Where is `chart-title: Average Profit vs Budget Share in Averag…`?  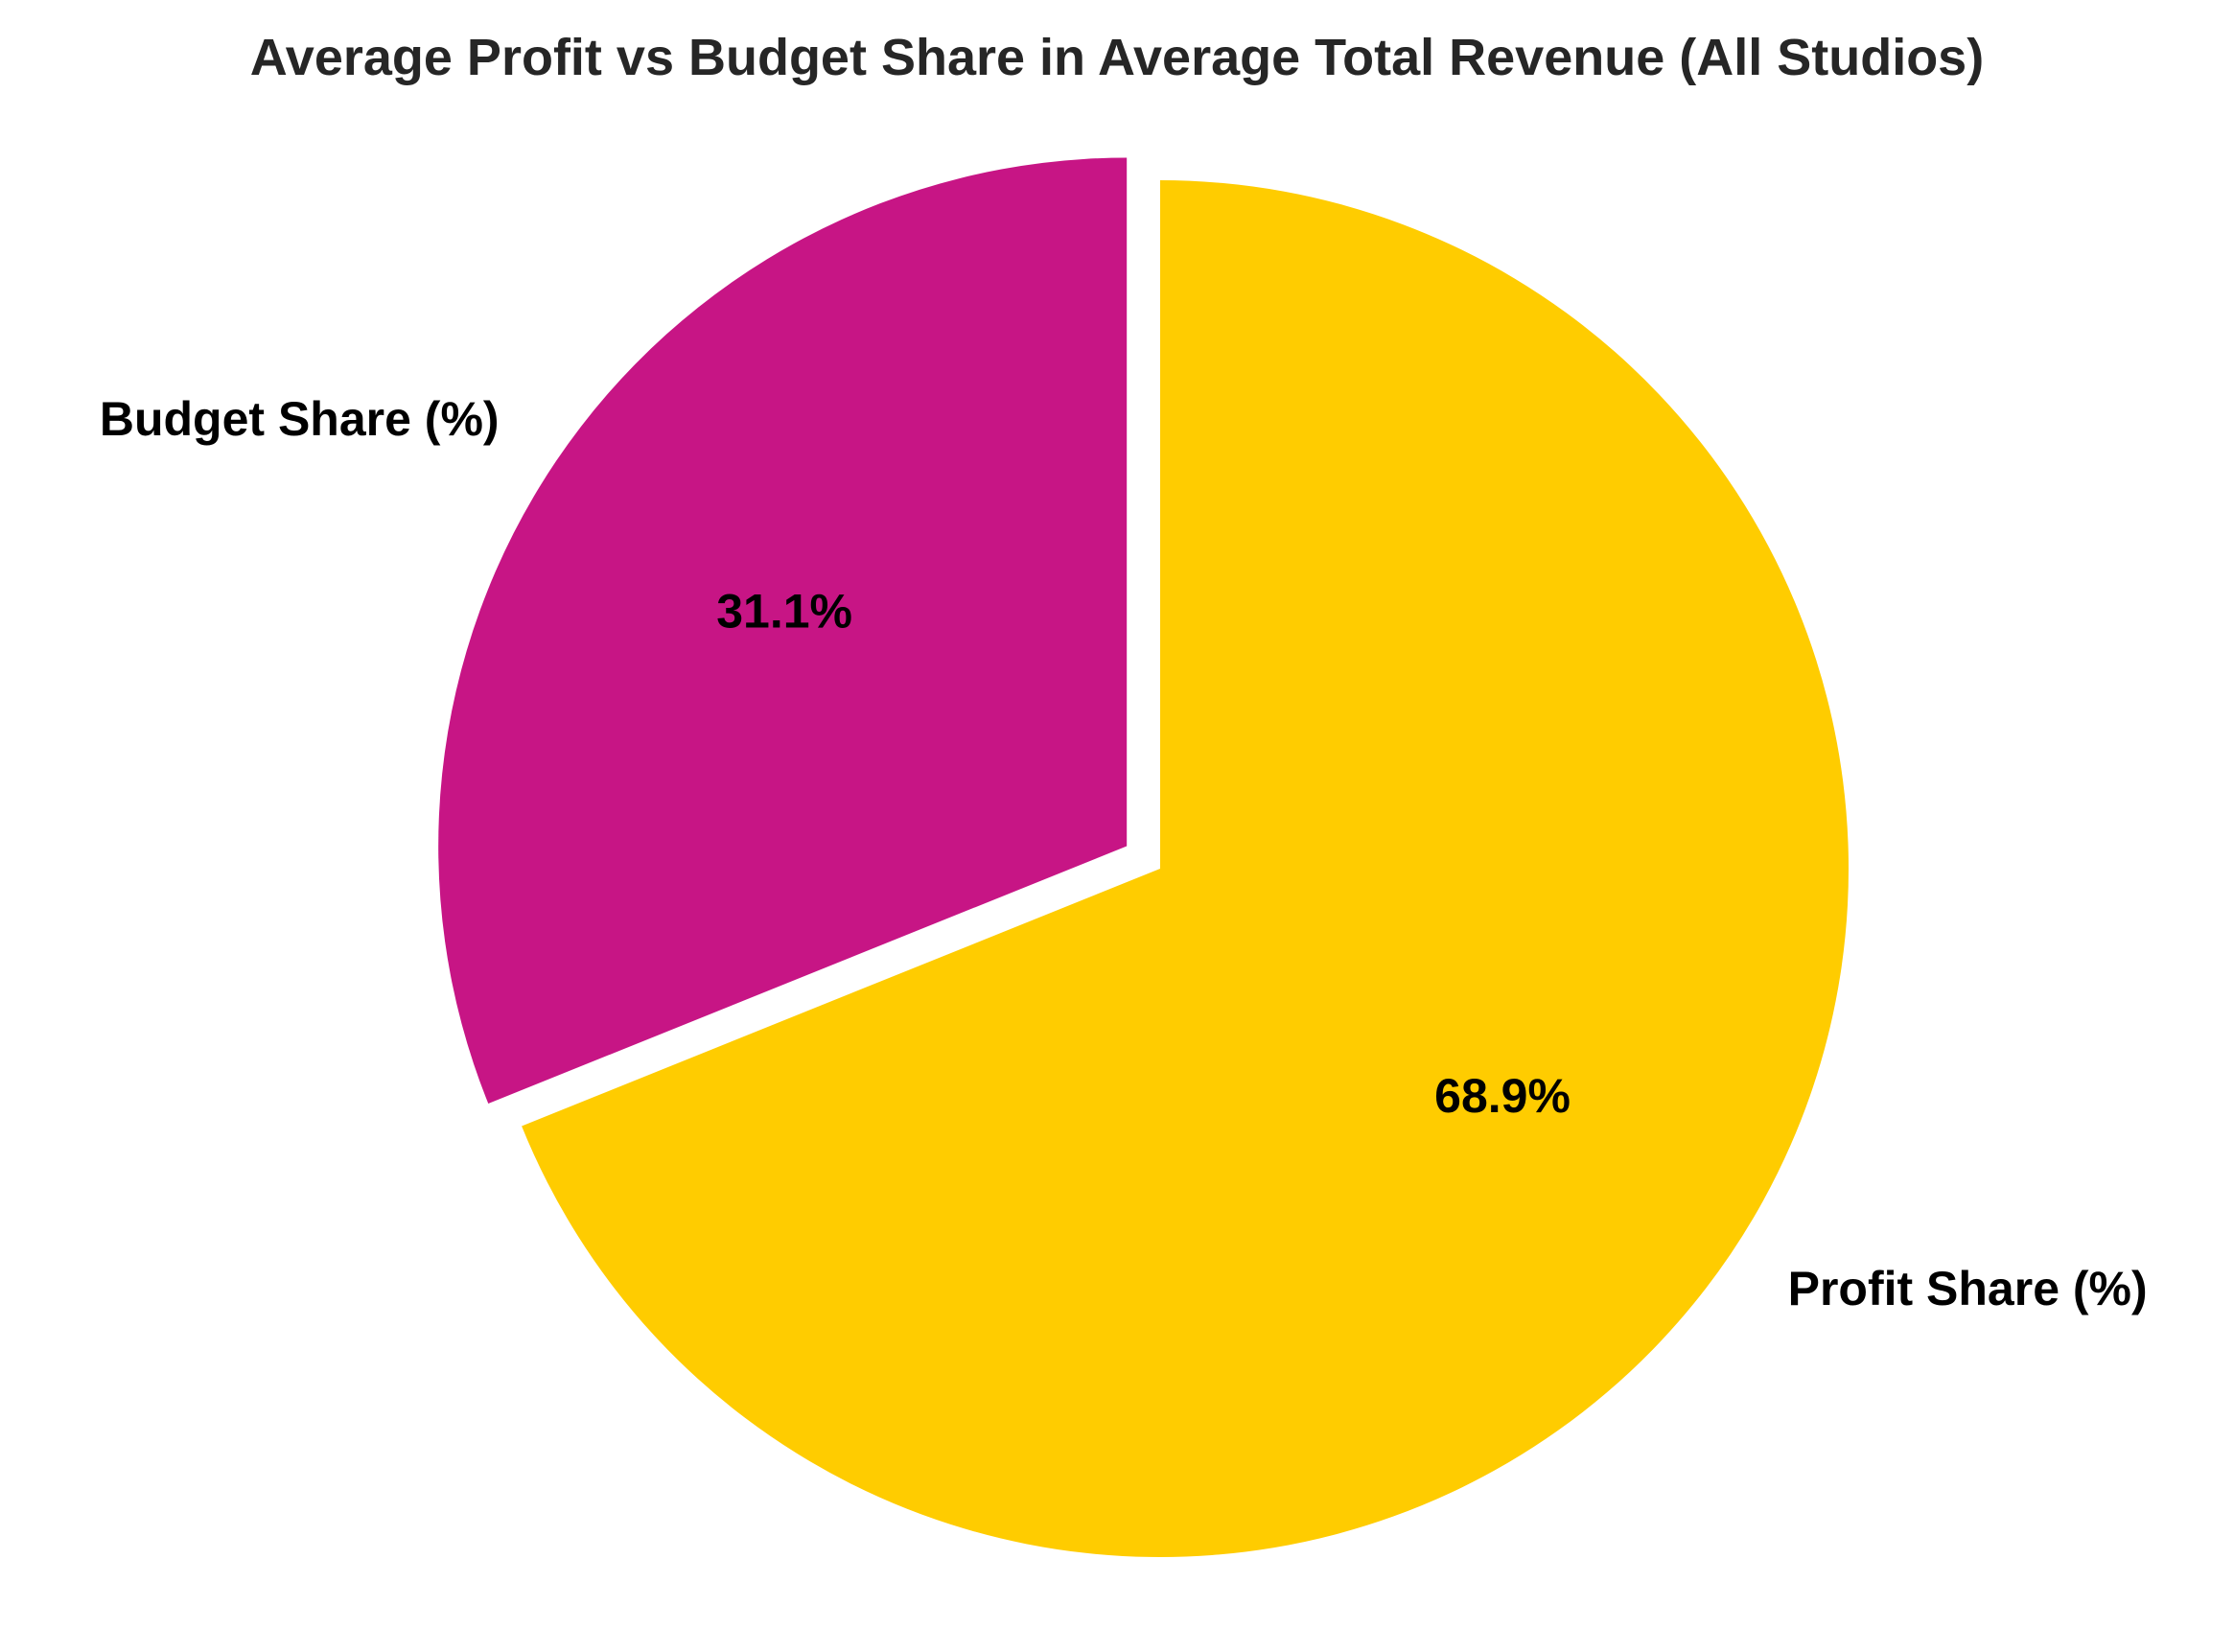
chart-title: Average Profit vs Budget Share in Averag… is located at coordinates (1117, 57).